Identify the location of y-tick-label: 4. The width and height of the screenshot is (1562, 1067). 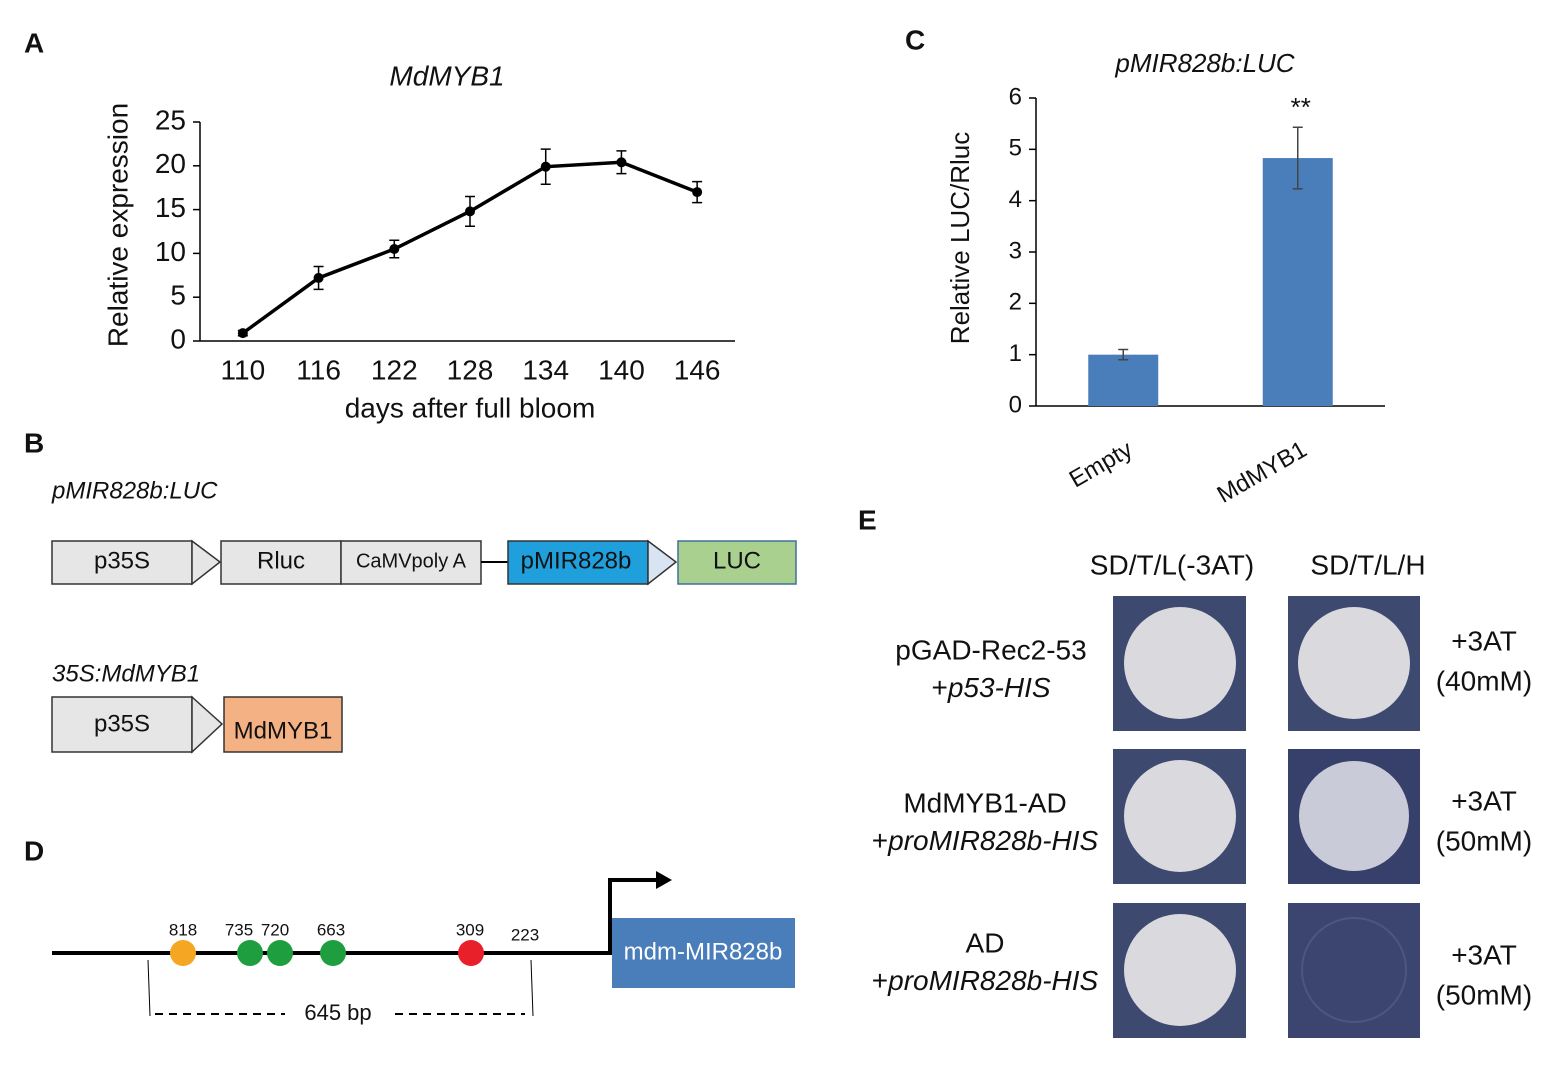
(1015, 199).